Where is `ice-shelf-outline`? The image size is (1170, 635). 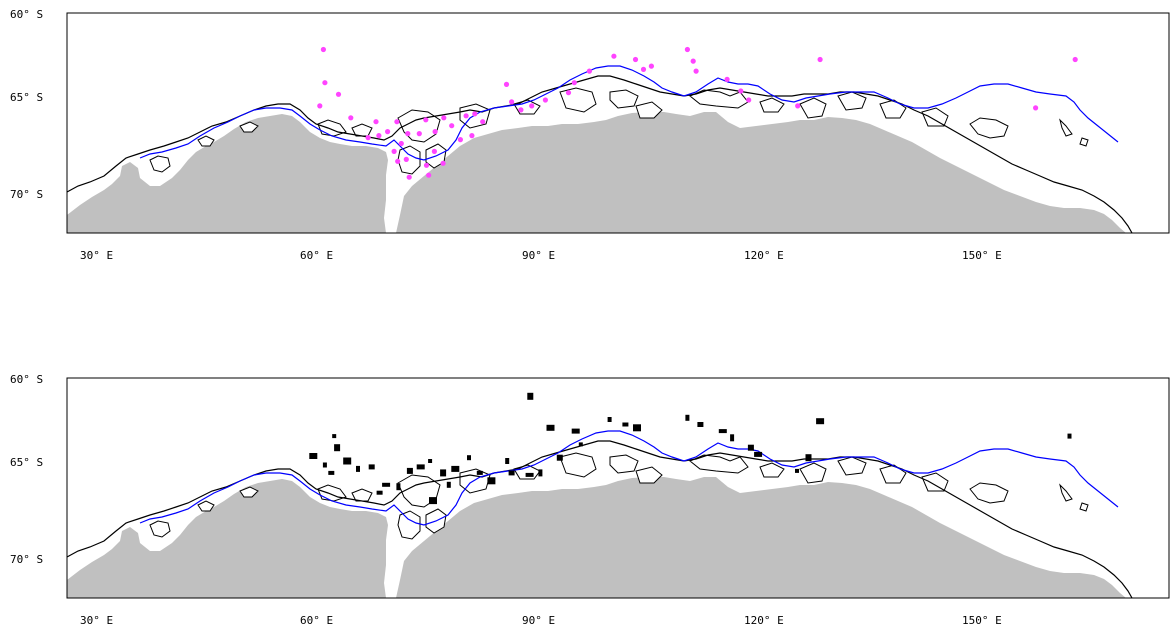 ice-shelf-outline is located at coordinates (619, 496).